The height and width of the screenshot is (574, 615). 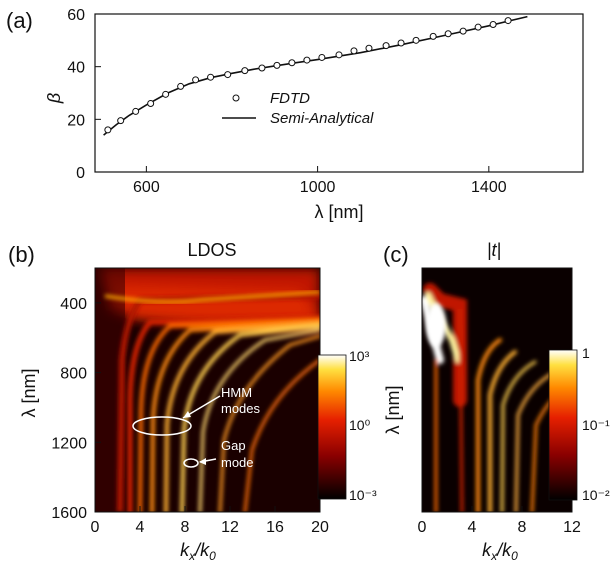 What do you see at coordinates (500, 551) in the screenshot?
I see `plot-c-xlabel: kx/k0` at bounding box center [500, 551].